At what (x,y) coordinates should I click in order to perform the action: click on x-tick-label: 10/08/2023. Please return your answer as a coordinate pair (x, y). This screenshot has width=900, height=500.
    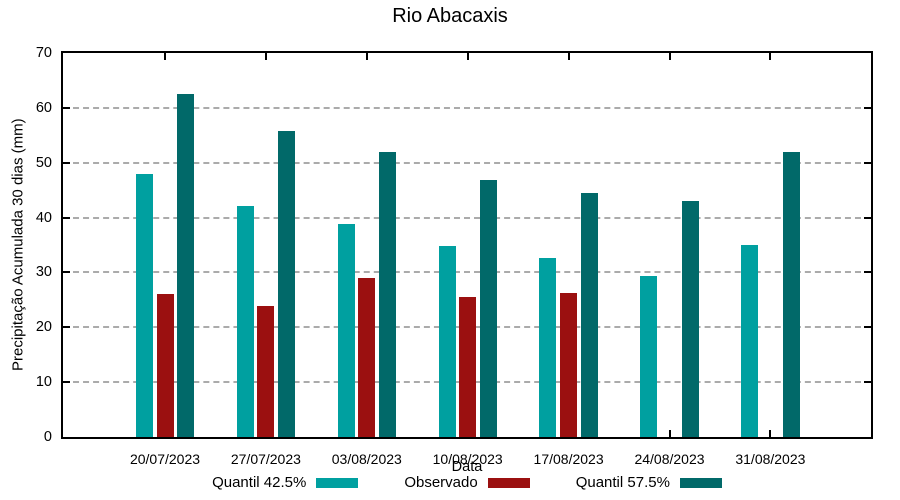
    Looking at the image, I should click on (467, 459).